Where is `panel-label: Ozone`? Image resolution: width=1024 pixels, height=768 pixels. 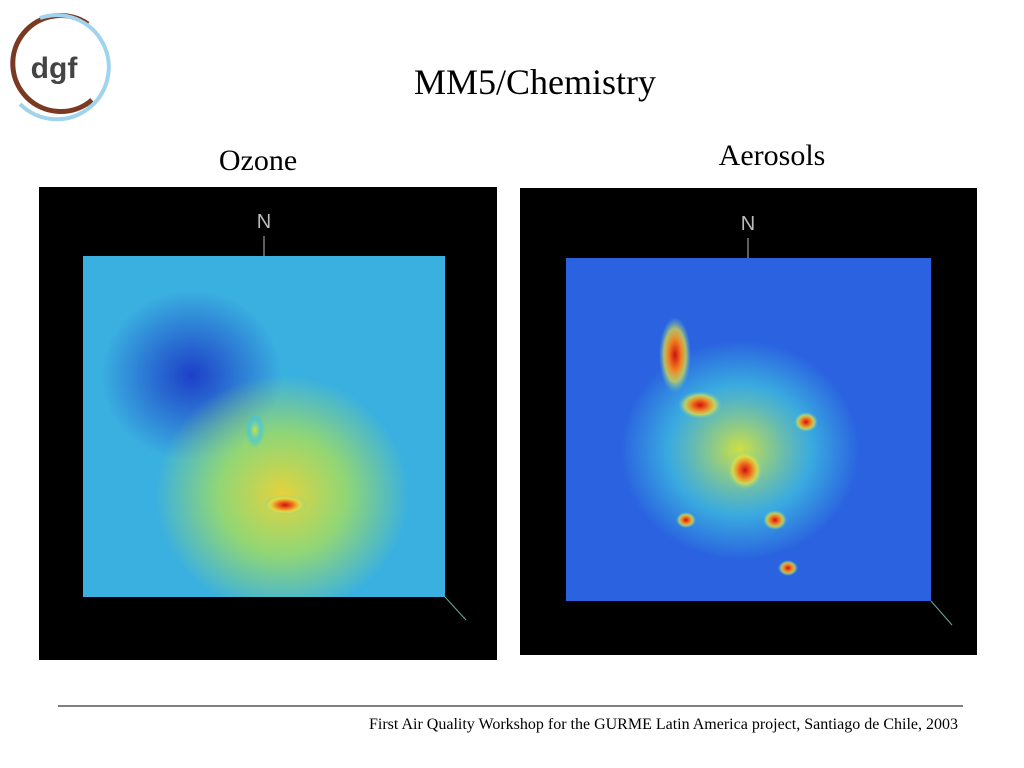 panel-label: Ozone is located at coordinates (258, 160).